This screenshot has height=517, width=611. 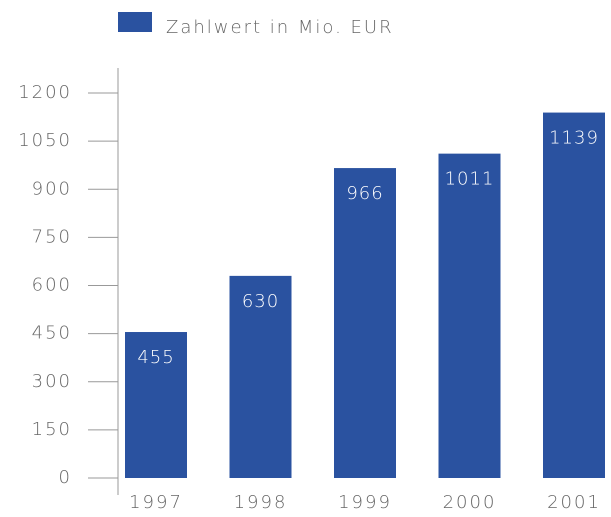 What do you see at coordinates (470, 502) in the screenshot?
I see `x-tick-label: 2000` at bounding box center [470, 502].